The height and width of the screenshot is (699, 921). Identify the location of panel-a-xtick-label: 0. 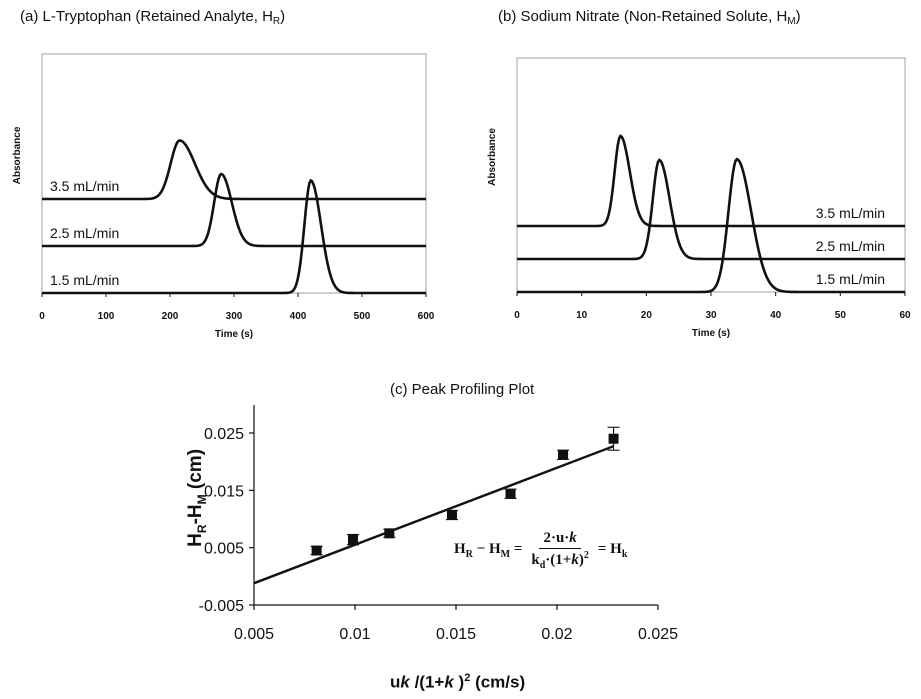
(42, 316).